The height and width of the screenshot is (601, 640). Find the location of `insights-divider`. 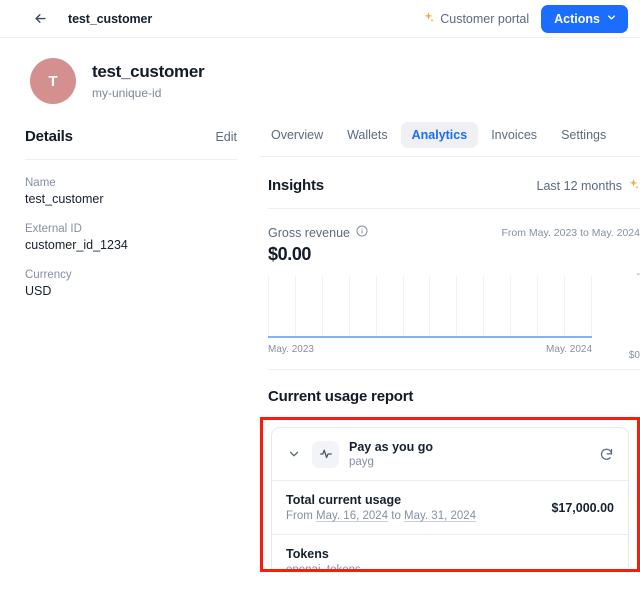

insights-divider is located at coordinates (454, 208).